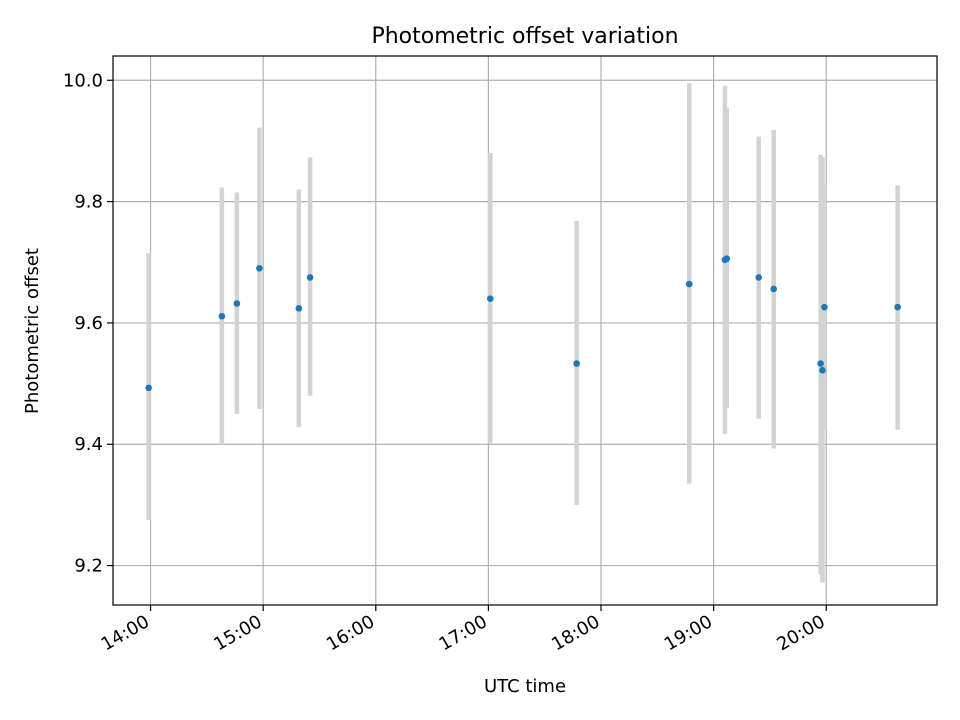  What do you see at coordinates (125, 633) in the screenshot?
I see `x-tick-label: 14:00` at bounding box center [125, 633].